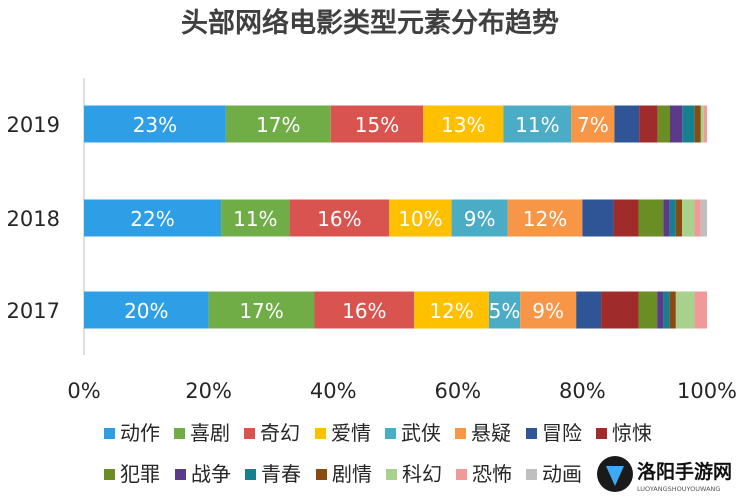 This screenshot has width=741, height=500. What do you see at coordinates (491, 433) in the screenshot?
I see `legend-label: 悬疑` at bounding box center [491, 433].